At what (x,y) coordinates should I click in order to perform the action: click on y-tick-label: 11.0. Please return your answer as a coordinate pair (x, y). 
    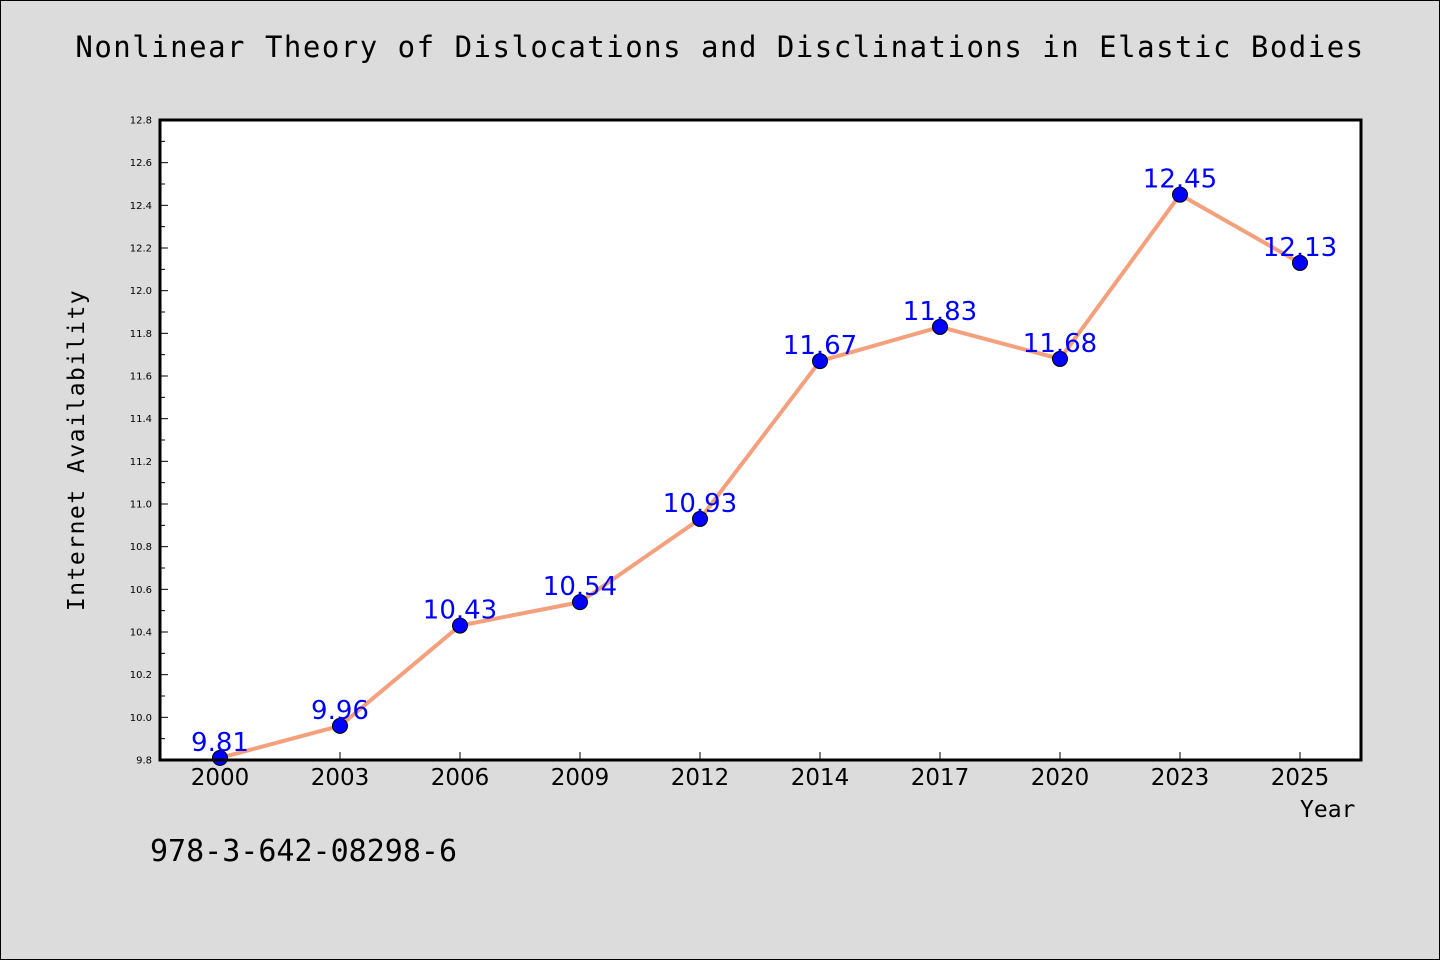
    Looking at the image, I should click on (141, 505).